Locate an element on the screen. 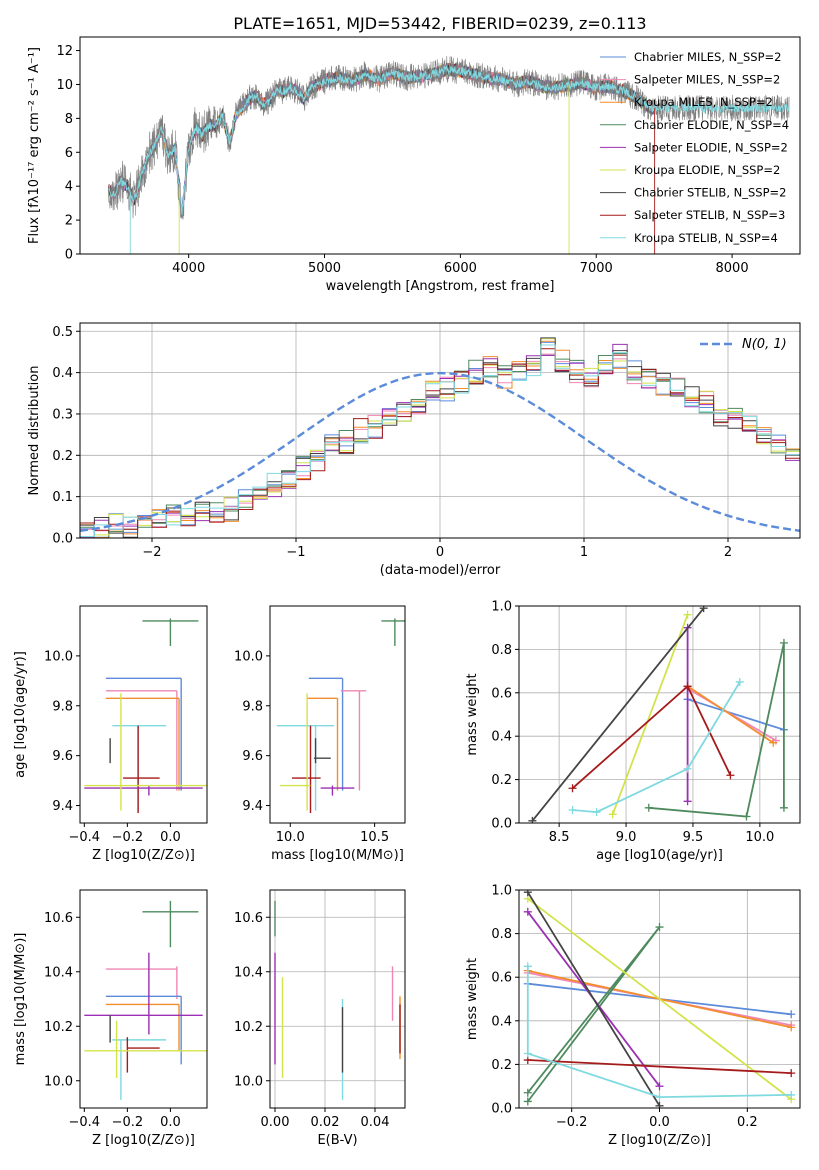 Image resolution: width=819 pixels, height=1170 pixels. histogram-salpeter_elodie is located at coordinates (440, 440).